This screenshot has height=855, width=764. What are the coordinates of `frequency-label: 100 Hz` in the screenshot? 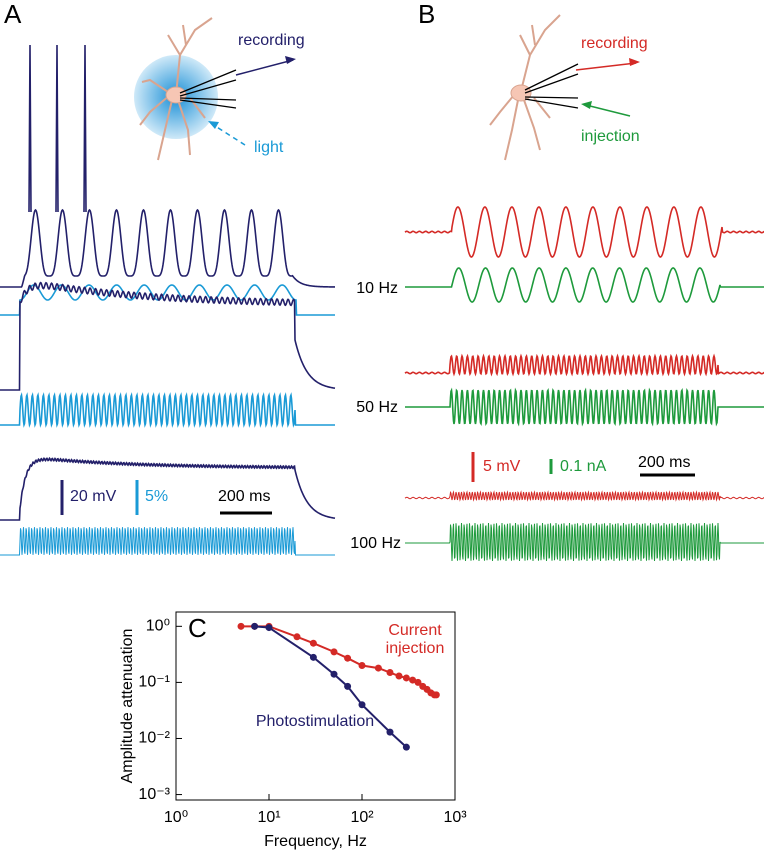 It's located at (375, 543).